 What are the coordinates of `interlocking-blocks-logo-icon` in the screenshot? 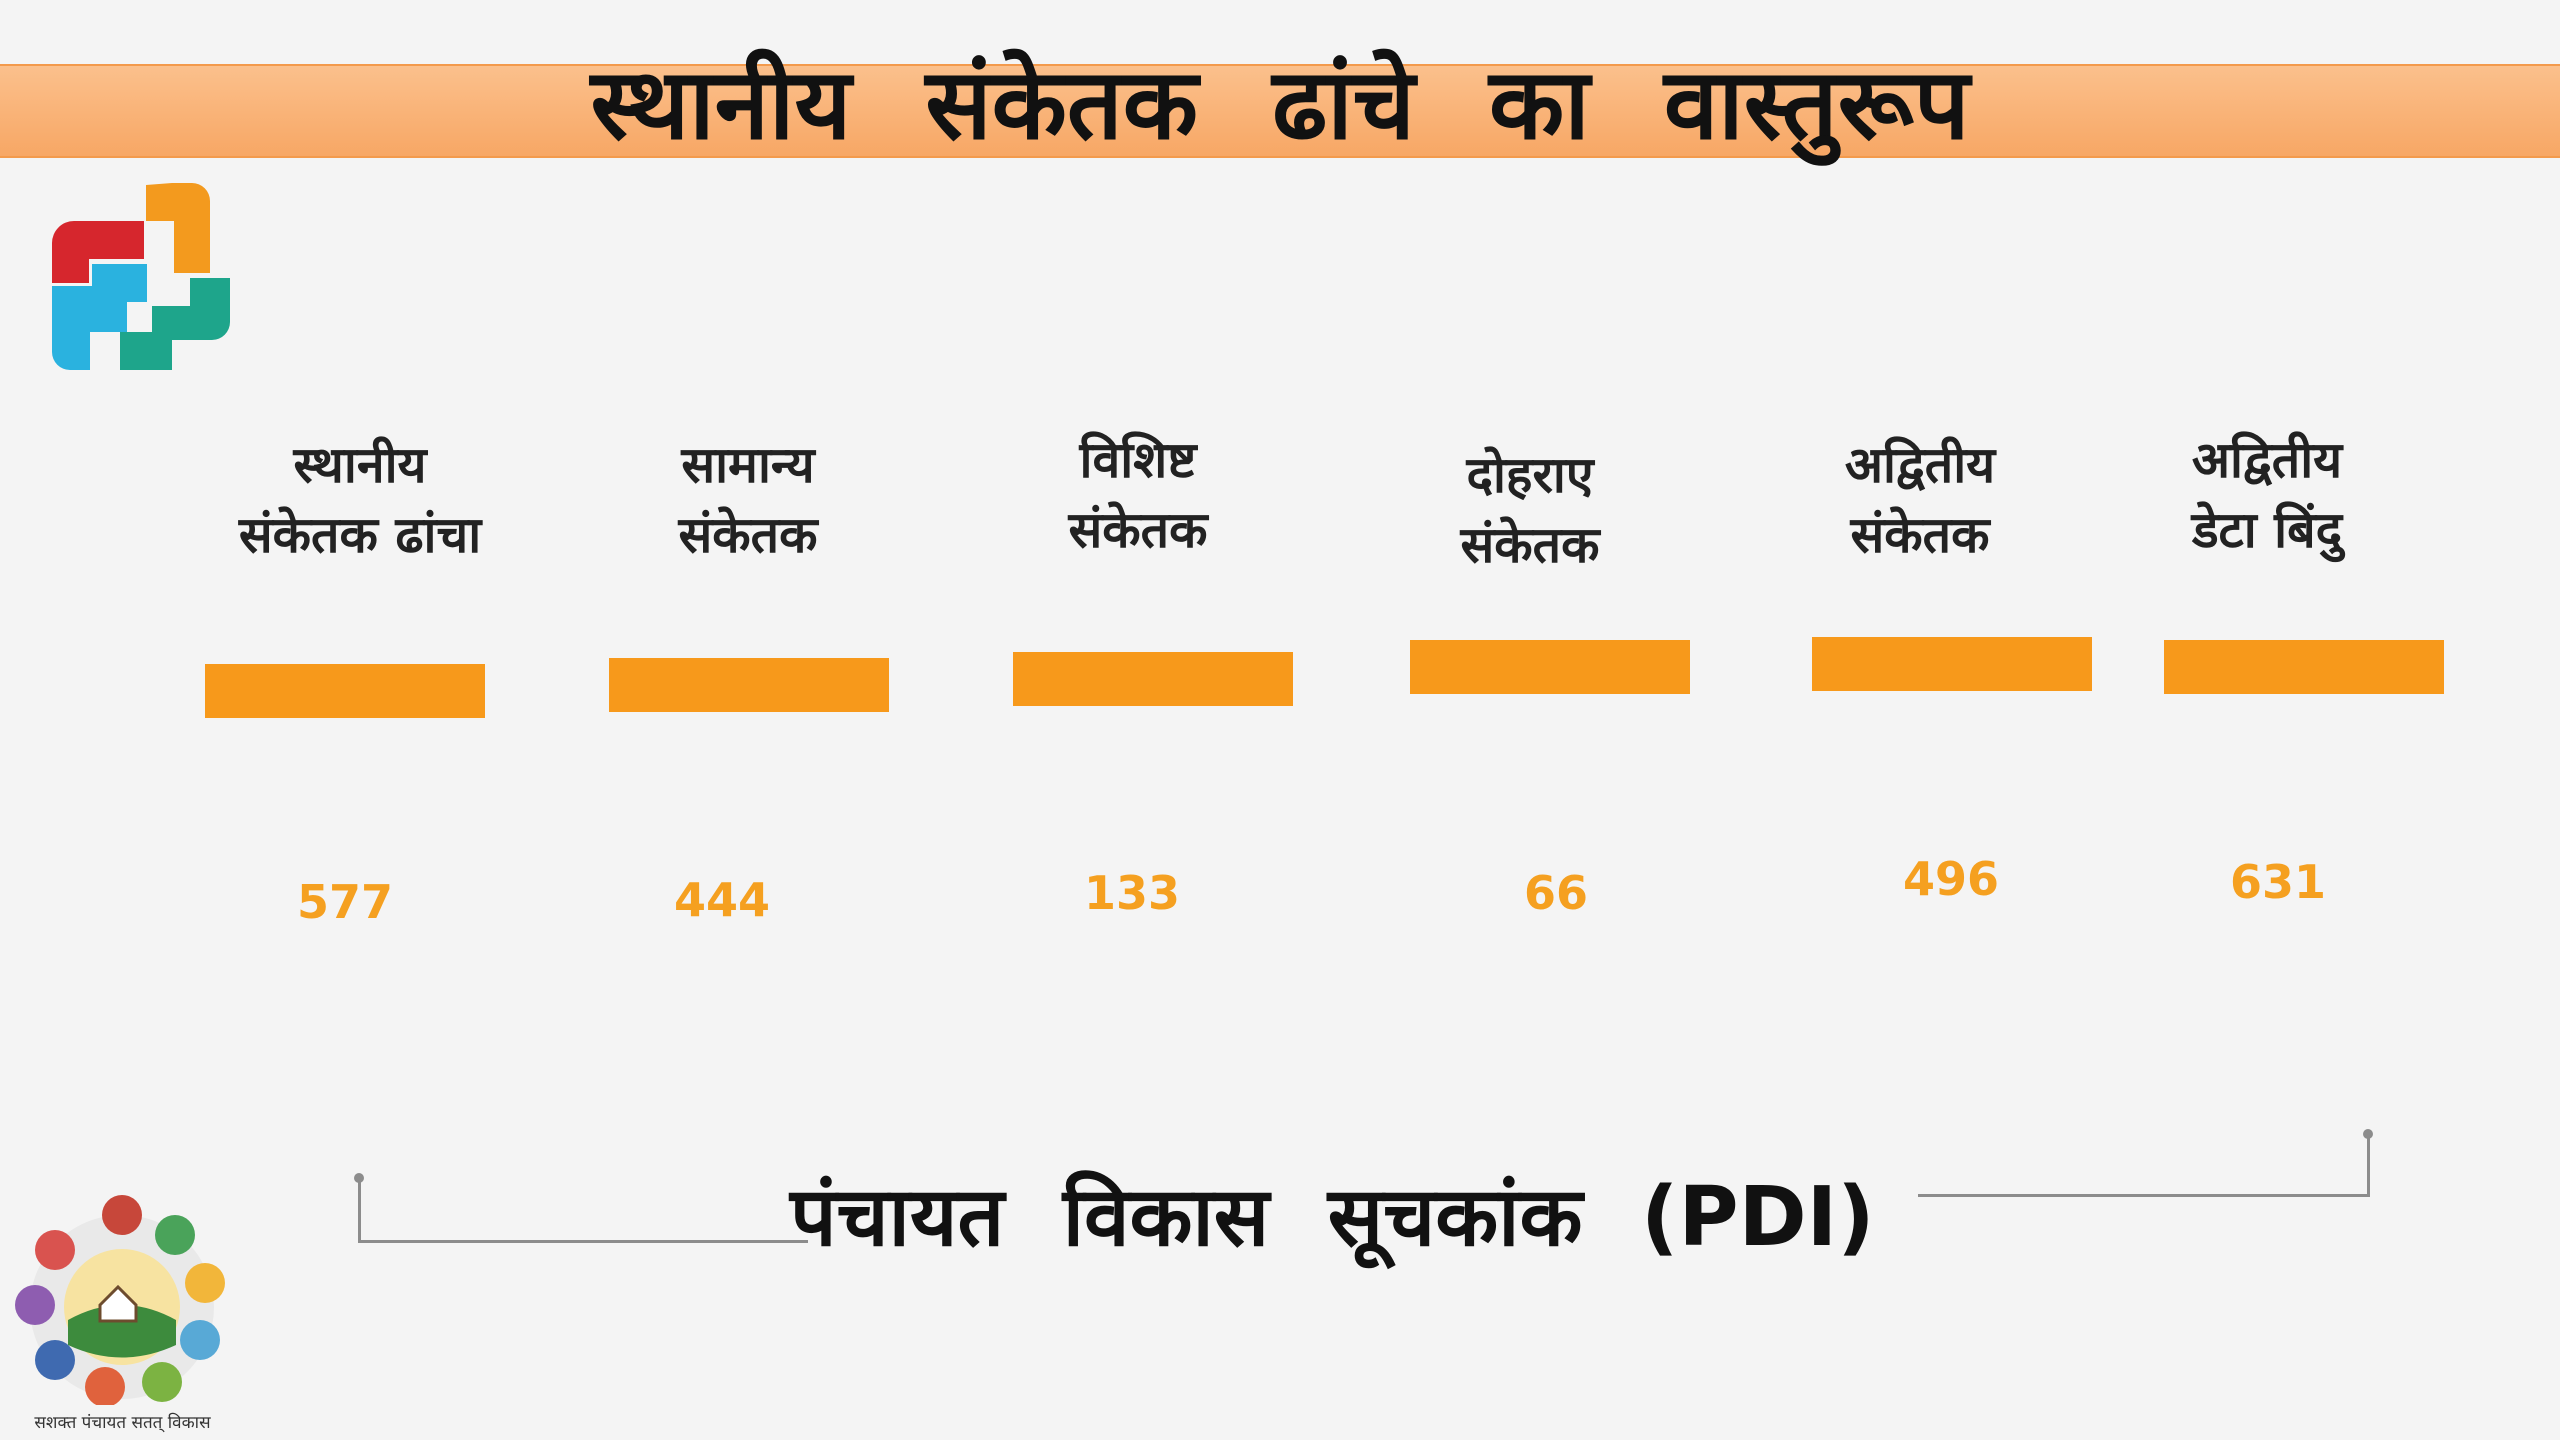 It's located at (141, 276).